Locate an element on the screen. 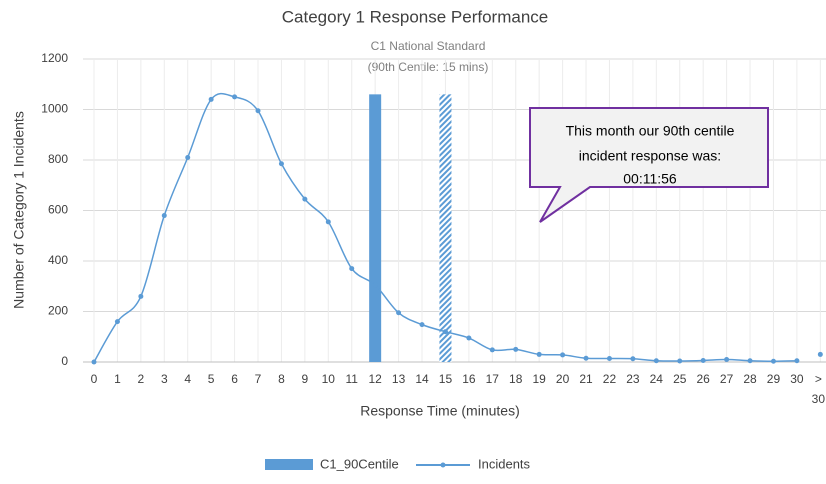 The height and width of the screenshot is (484, 826). x-tick-label: 2 is located at coordinates (141, 379).